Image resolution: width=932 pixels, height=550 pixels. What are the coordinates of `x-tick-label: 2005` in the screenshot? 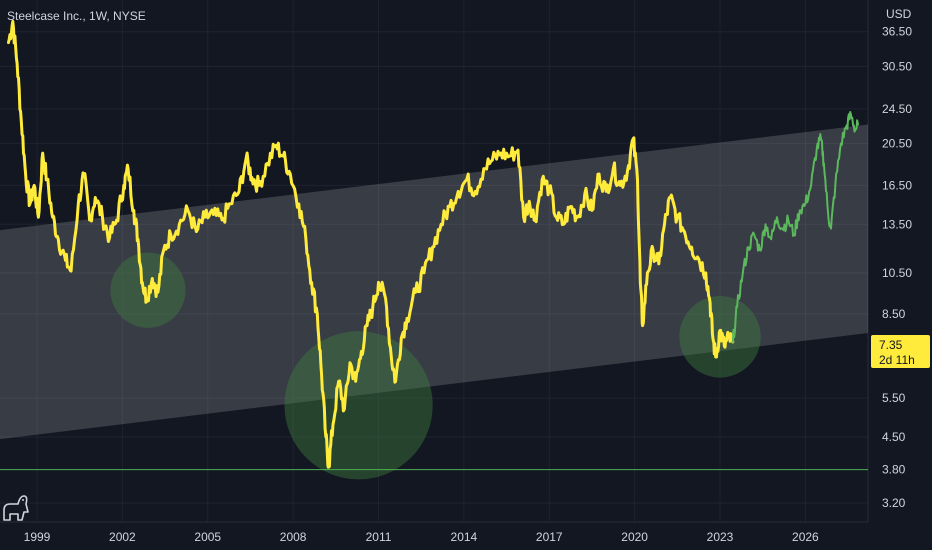 It's located at (207, 537).